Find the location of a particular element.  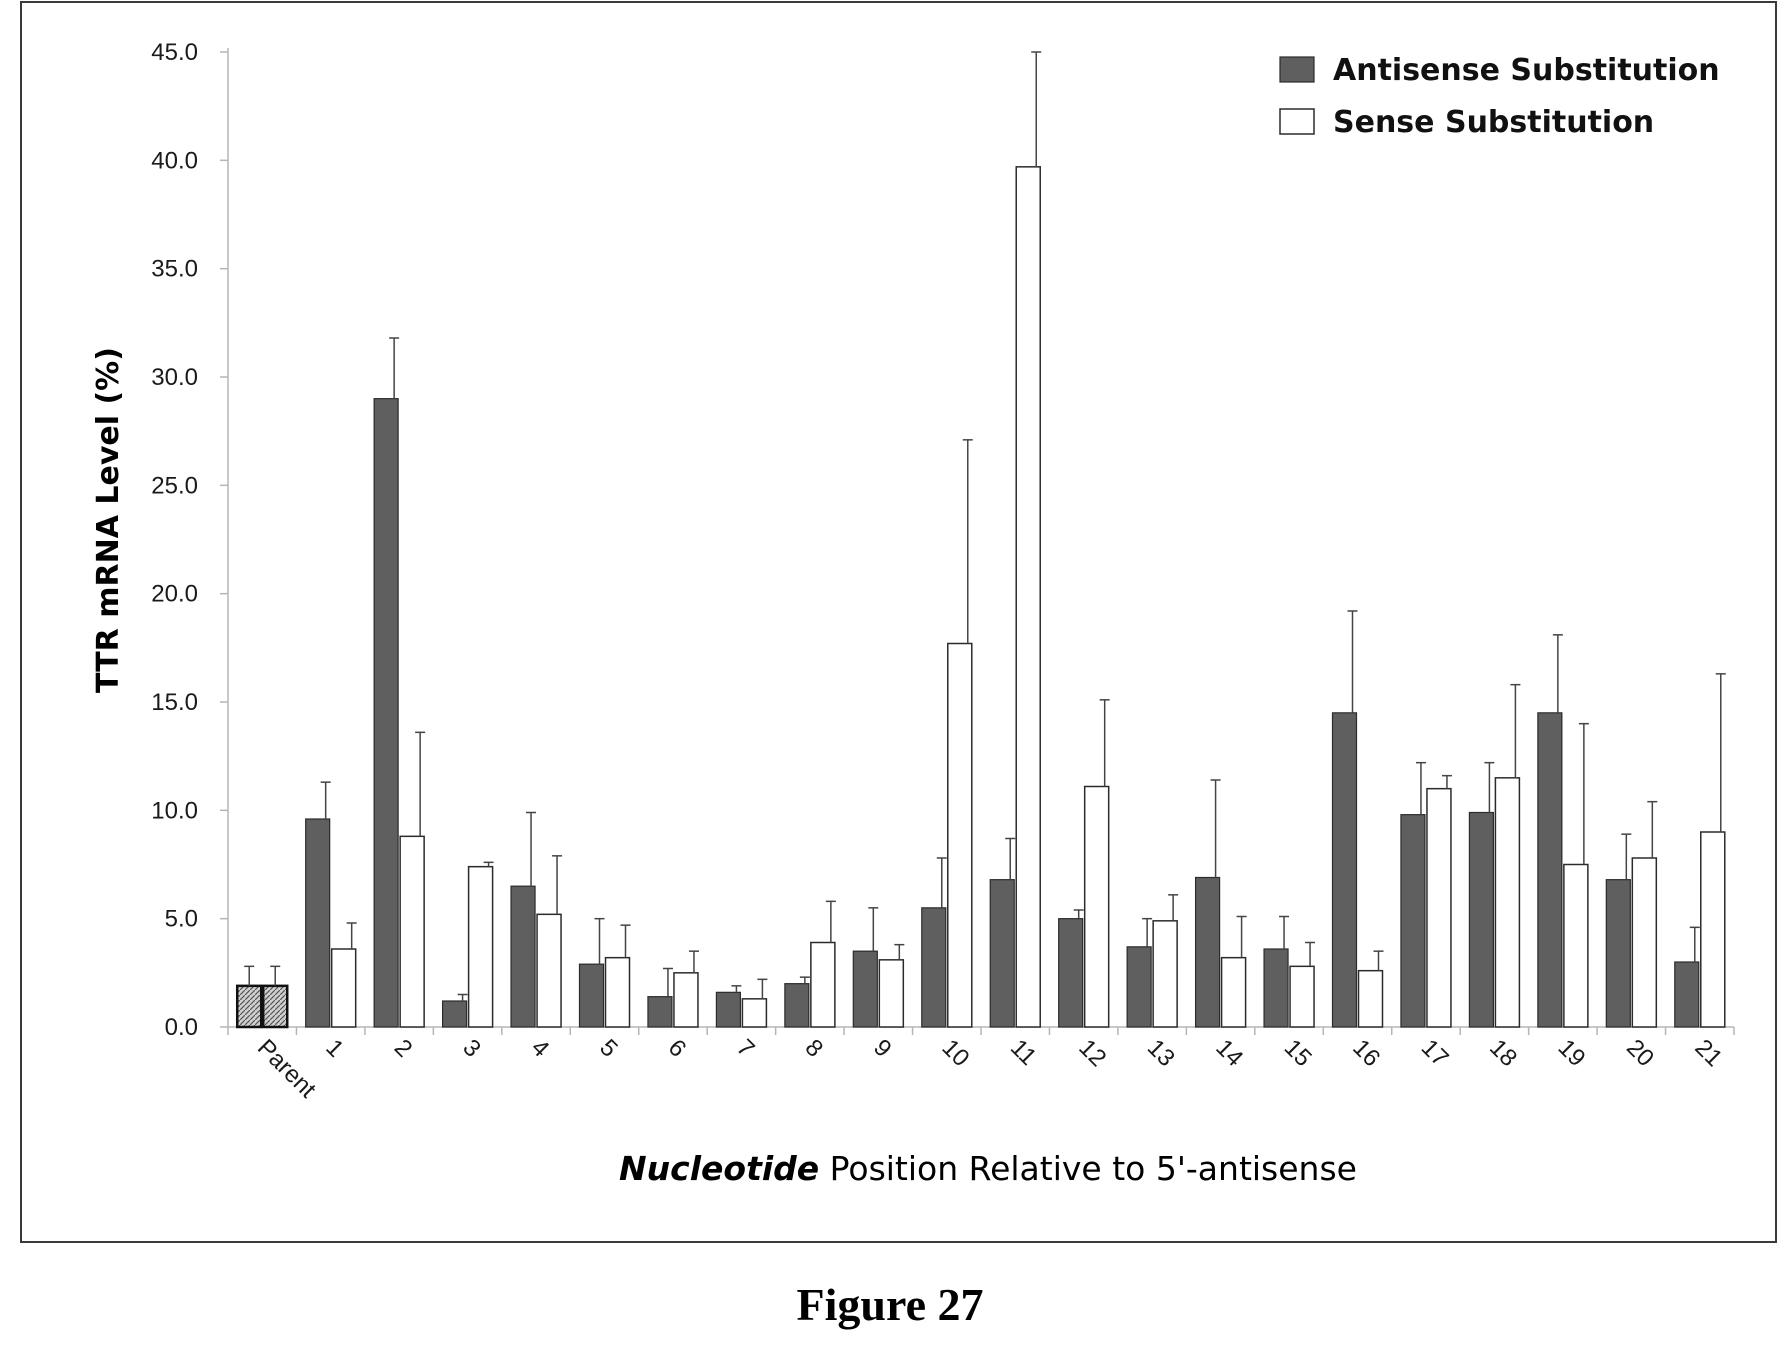

x-tick-label: 4 is located at coordinates (540, 1048).